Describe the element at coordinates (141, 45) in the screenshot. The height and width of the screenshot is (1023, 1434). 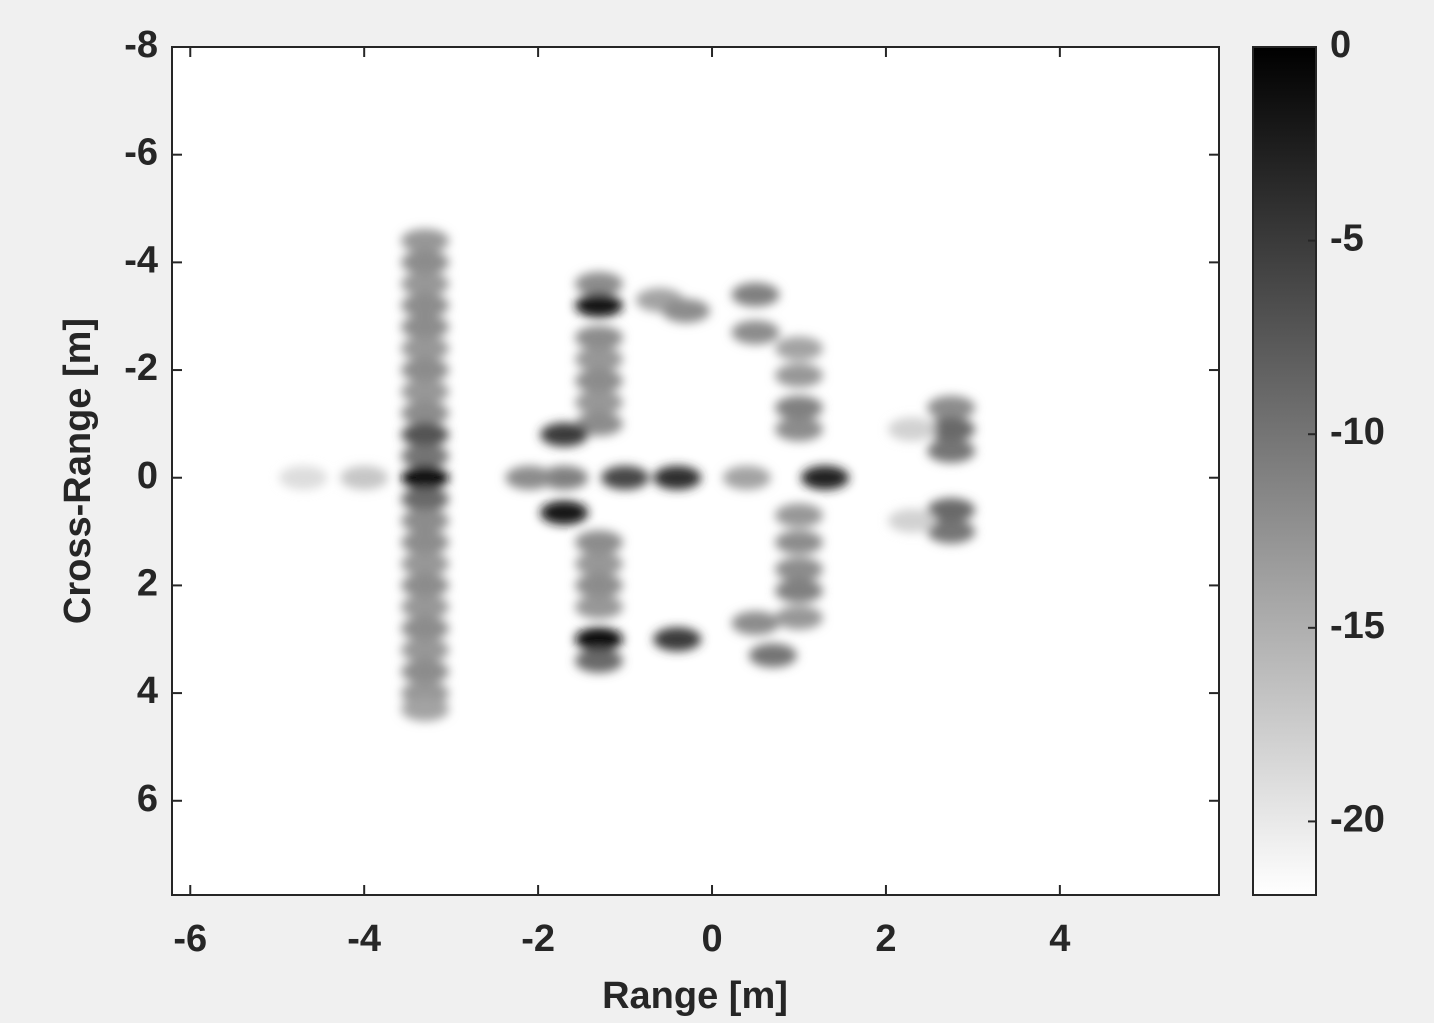
I see `y-tick-label: -8` at that location.